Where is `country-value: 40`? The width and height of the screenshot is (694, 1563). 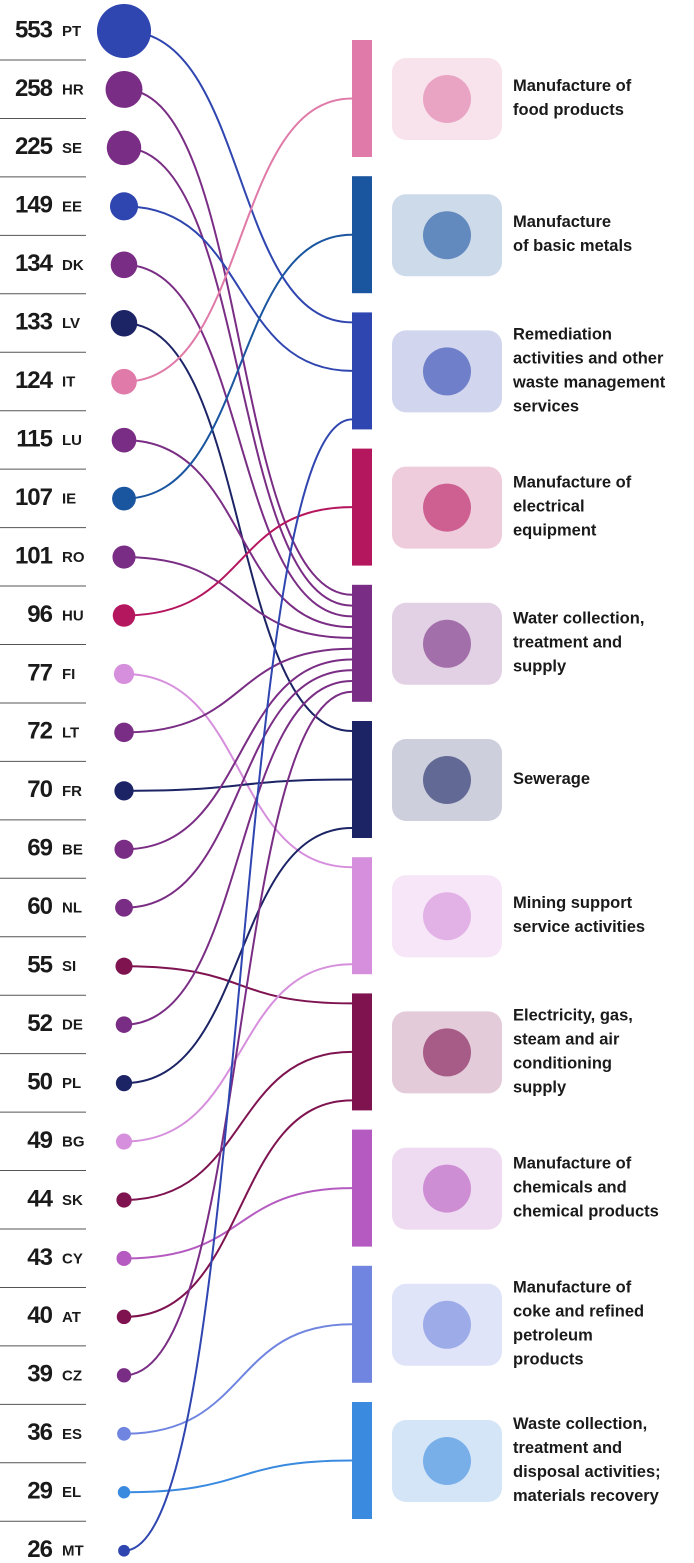 country-value: 40 is located at coordinates (39, 1315).